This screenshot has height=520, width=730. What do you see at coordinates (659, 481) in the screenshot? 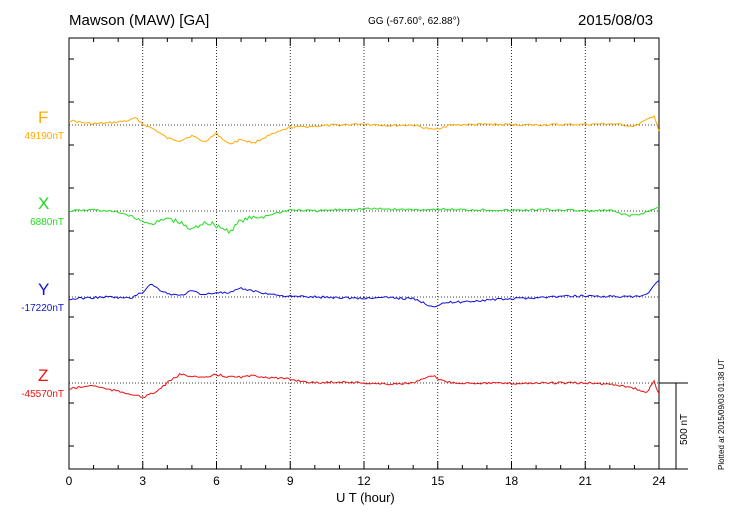
I see `x-tick-label-24: 24` at bounding box center [659, 481].